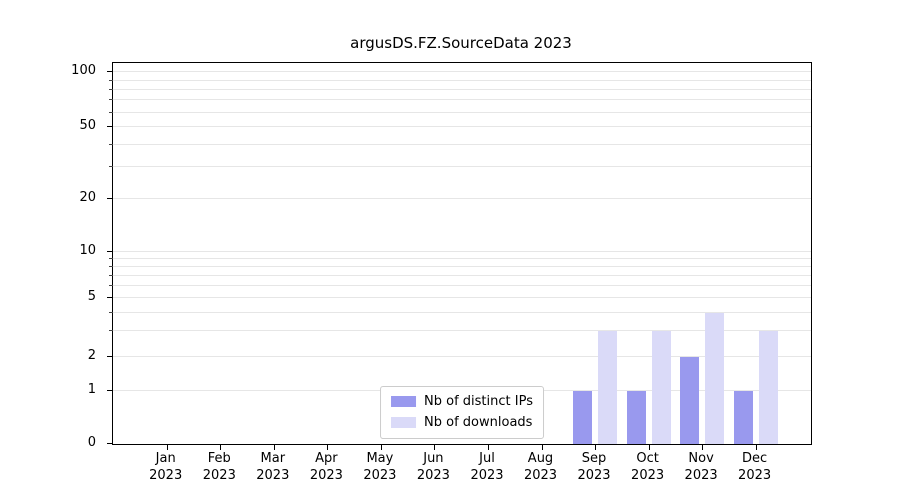 The image size is (900, 500). Describe the element at coordinates (647, 458) in the screenshot. I see `x-tick-label-month: Oct` at that location.